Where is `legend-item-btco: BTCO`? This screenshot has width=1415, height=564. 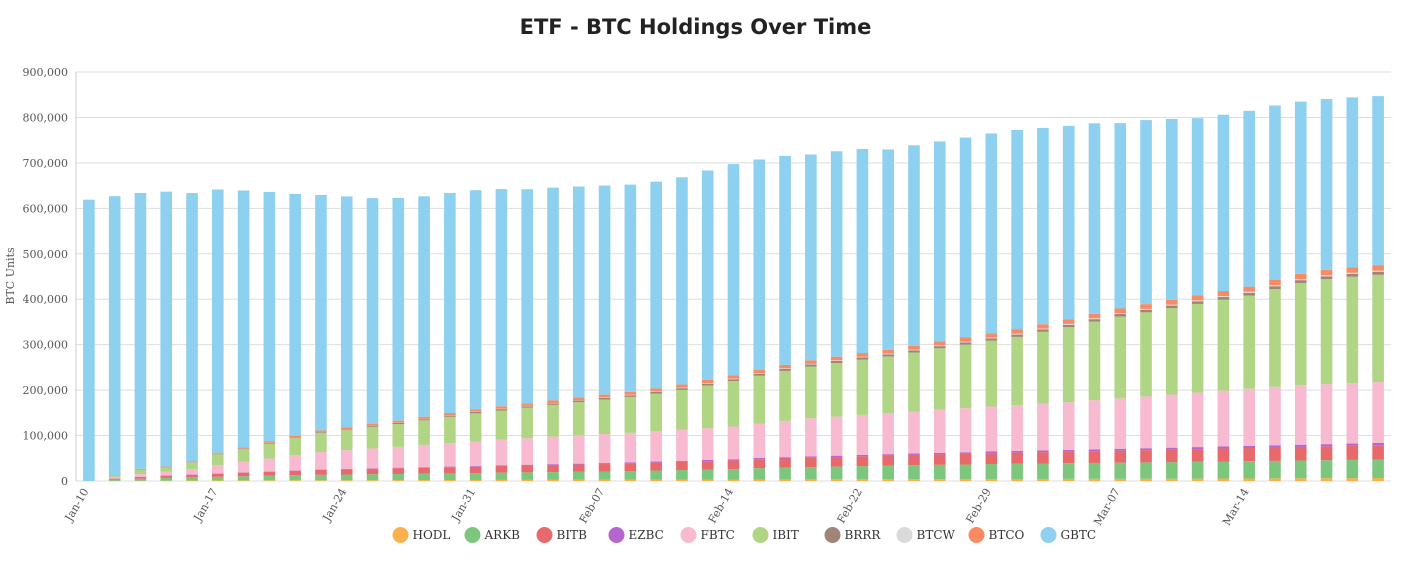
legend-item-btco: BTCO is located at coordinates (996, 535).